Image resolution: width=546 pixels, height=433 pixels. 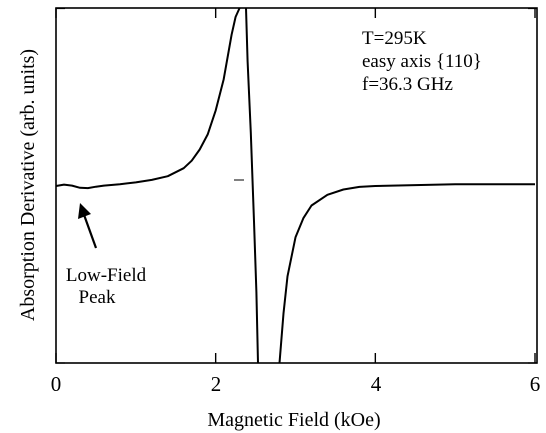 What do you see at coordinates (252, 185) in the screenshot?
I see `curve-branch-center` at bounding box center [252, 185].